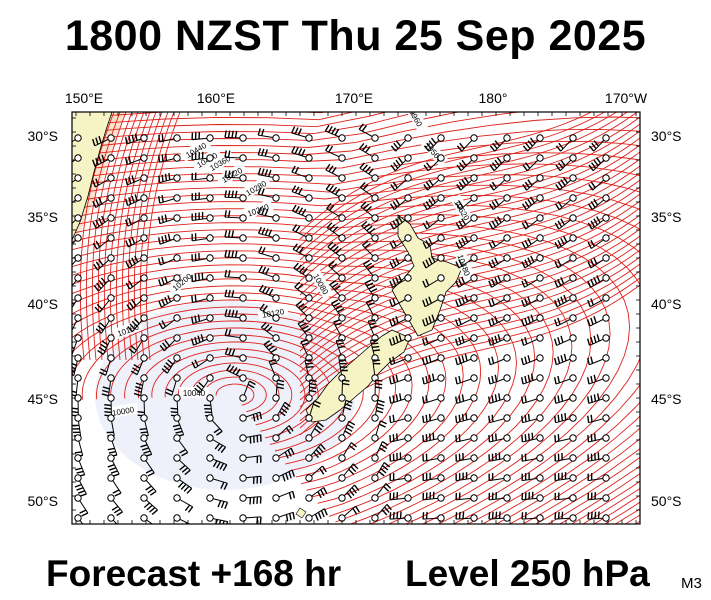  Describe the element at coordinates (42, 399) in the screenshot. I see `lat-label-left: 45°S` at that location.